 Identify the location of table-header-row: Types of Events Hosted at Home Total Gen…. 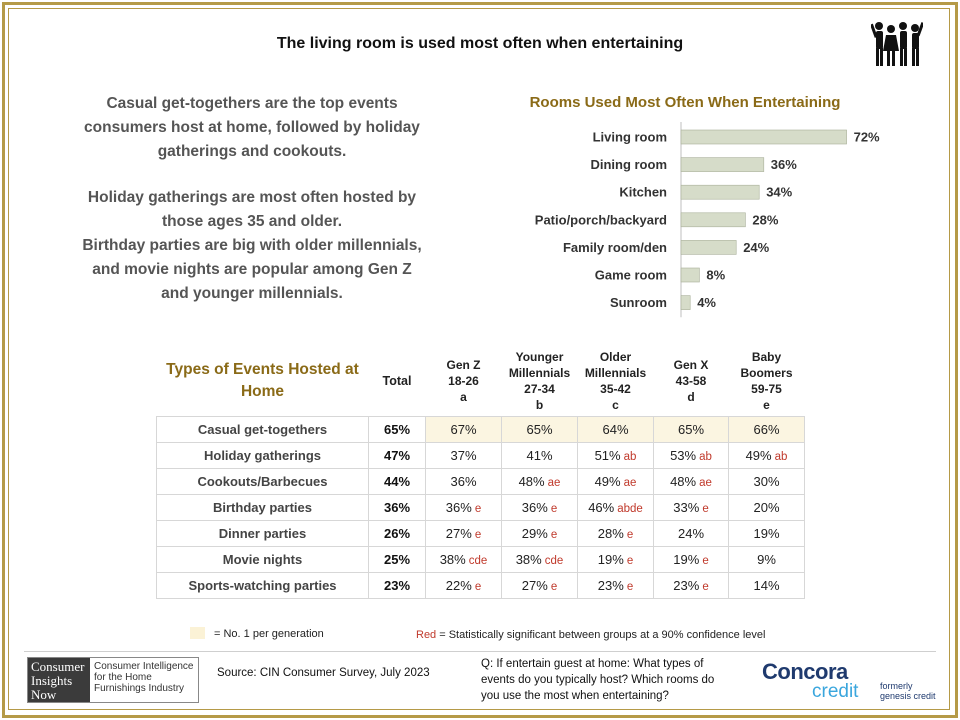
(480, 381).